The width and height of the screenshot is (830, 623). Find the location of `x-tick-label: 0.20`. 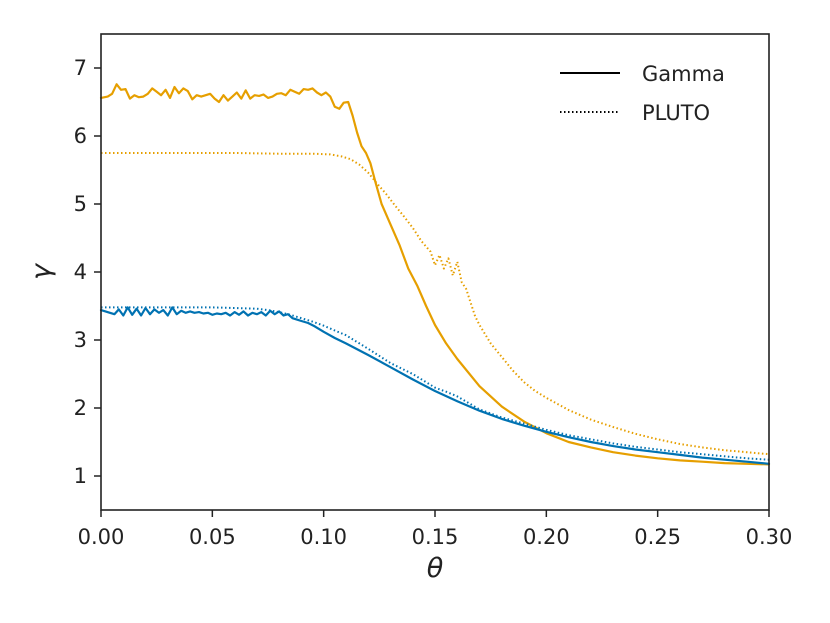

x-tick-label: 0.20 is located at coordinates (546, 537).